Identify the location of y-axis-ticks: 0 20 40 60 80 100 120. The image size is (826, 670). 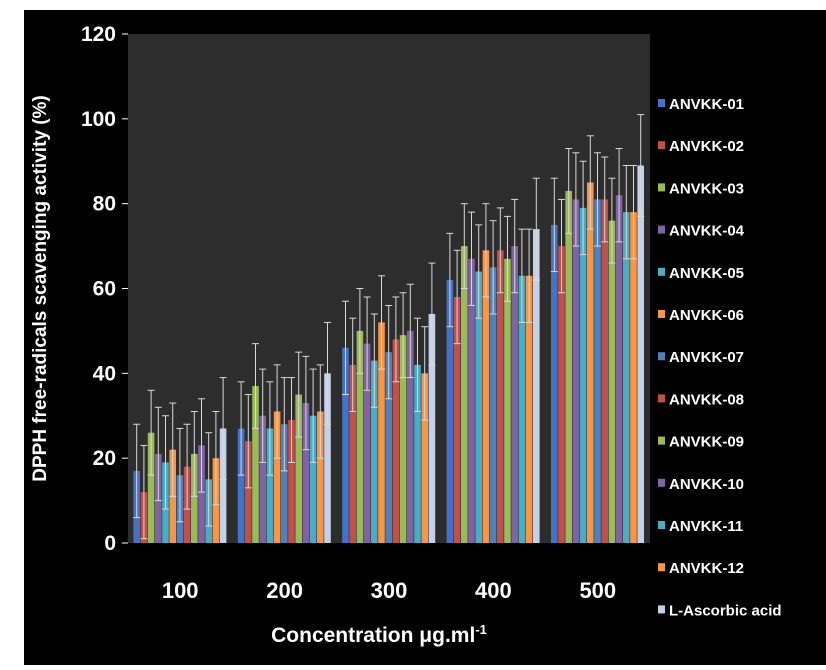
(104, 289).